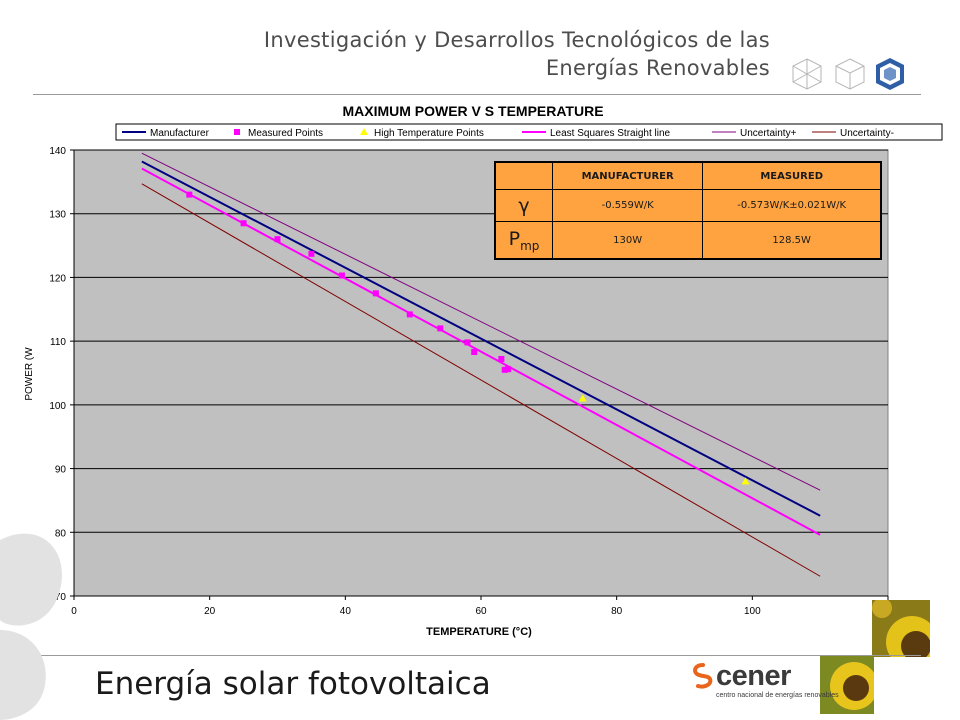 The width and height of the screenshot is (960, 720). What do you see at coordinates (657, 68) in the screenshot?
I see `header-line-2: Energías Renovables` at bounding box center [657, 68].